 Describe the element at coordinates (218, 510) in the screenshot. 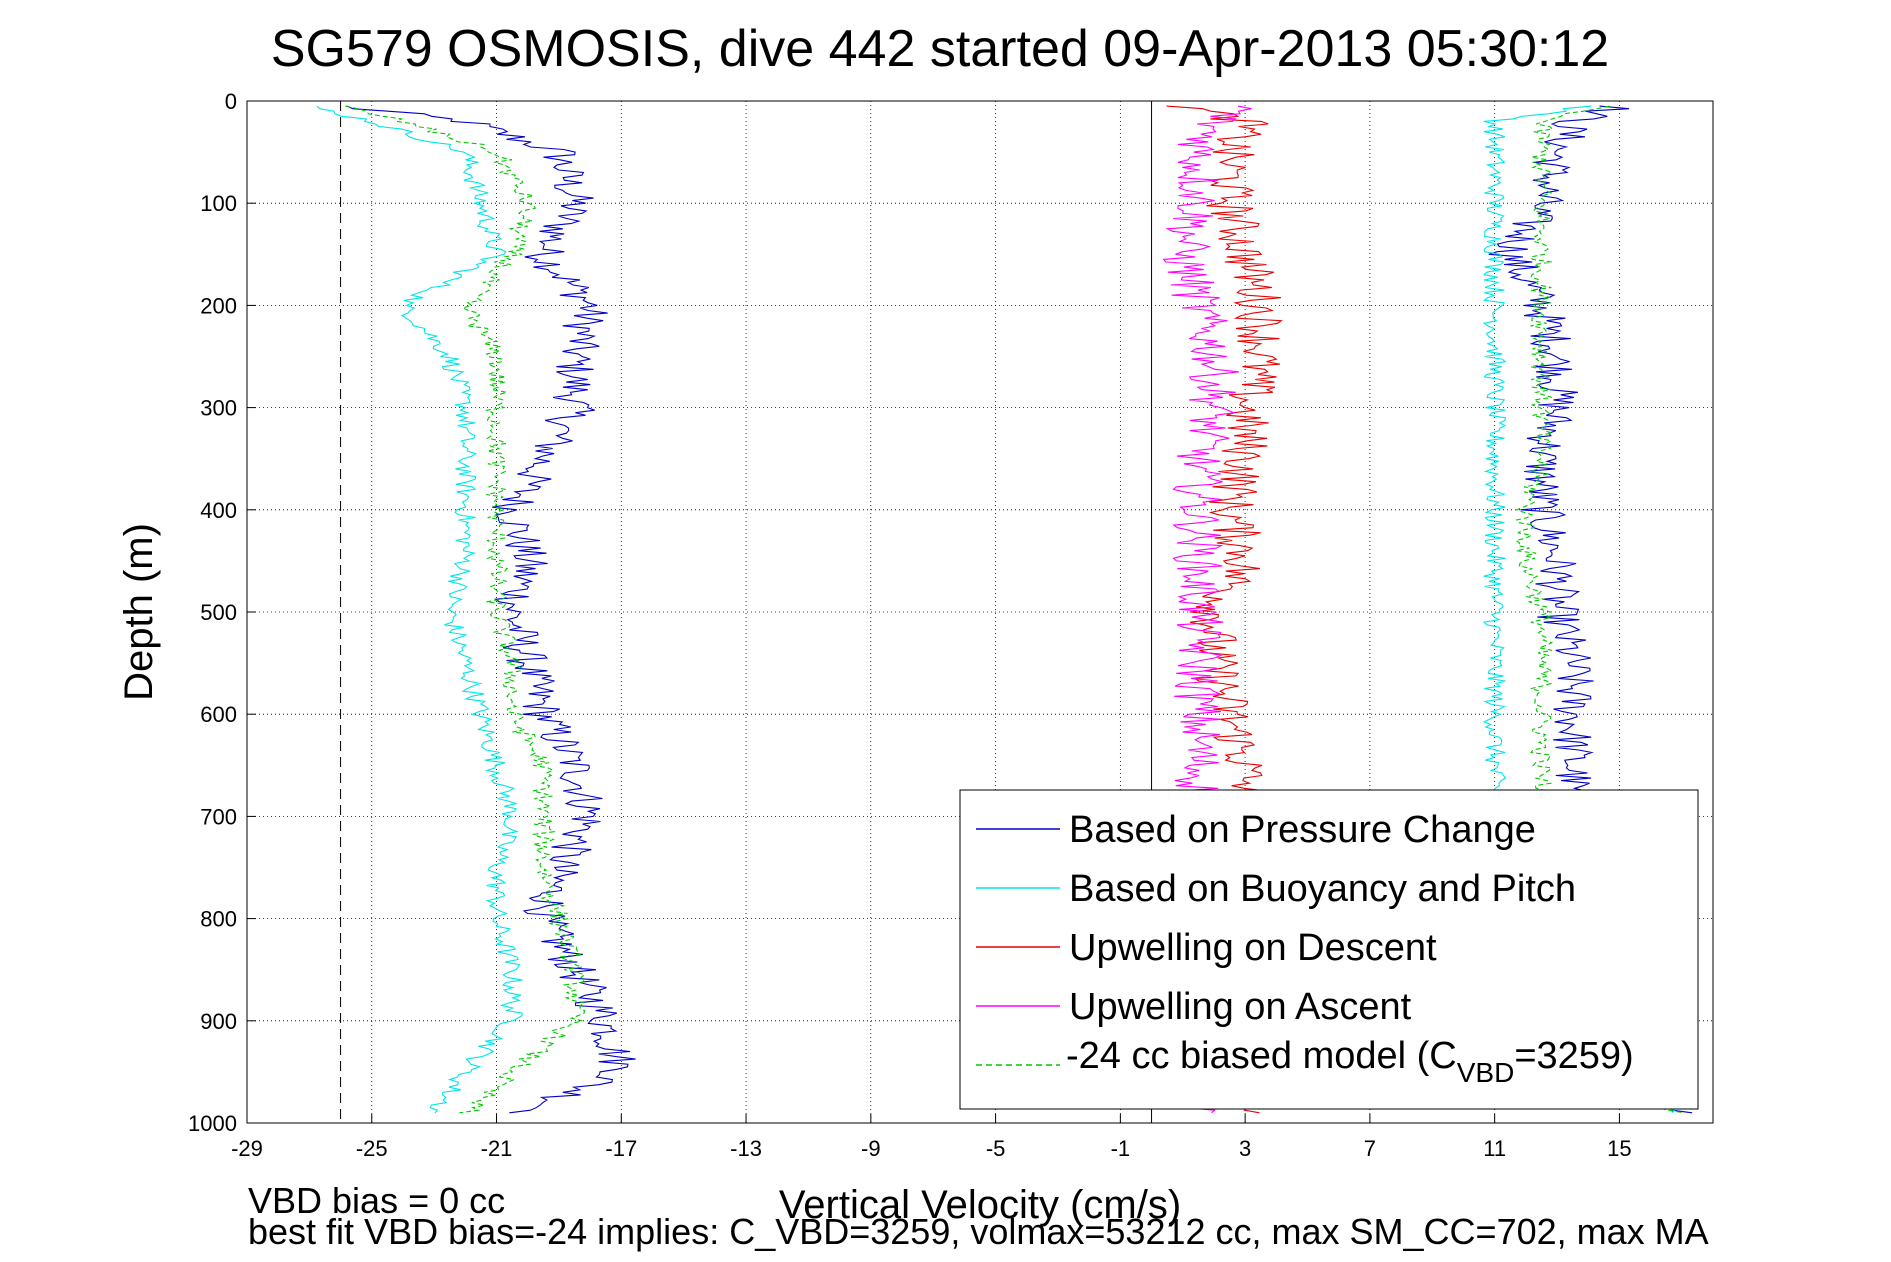

I see `y-tick-label: 400` at that location.